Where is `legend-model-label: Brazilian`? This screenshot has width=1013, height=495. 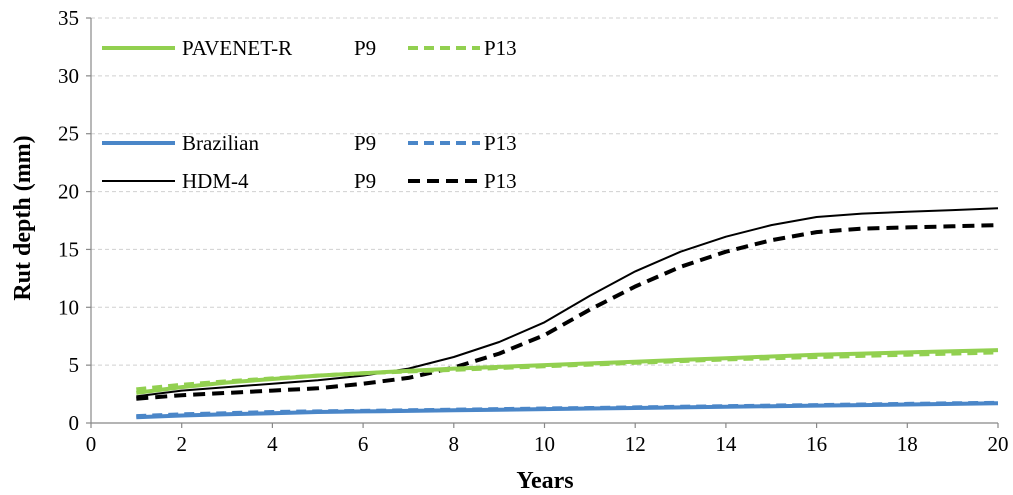
legend-model-label: Brazilian is located at coordinates (220, 143).